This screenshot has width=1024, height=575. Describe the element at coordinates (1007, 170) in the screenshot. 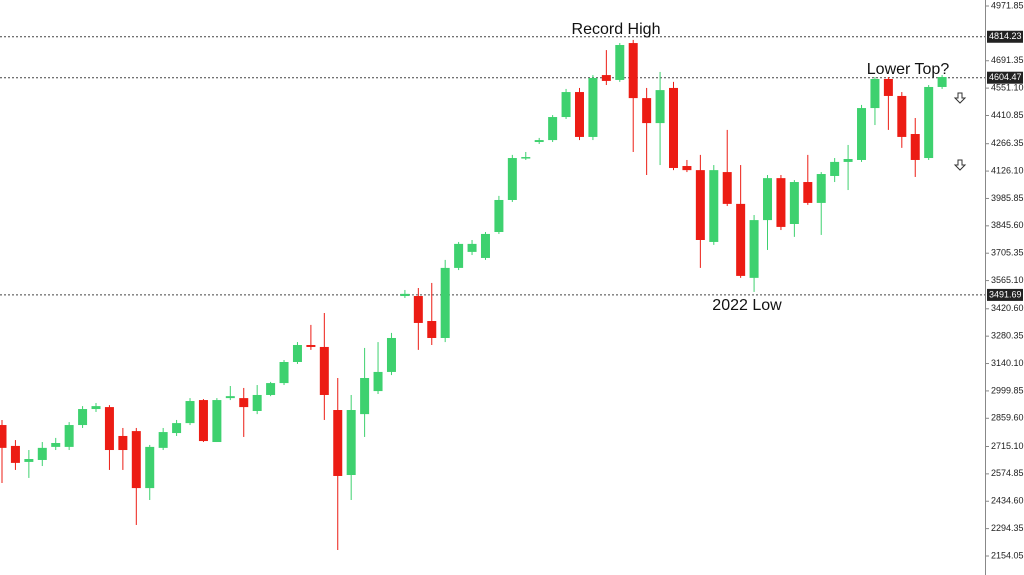

I see `y-tick-label: 4126.10` at that location.